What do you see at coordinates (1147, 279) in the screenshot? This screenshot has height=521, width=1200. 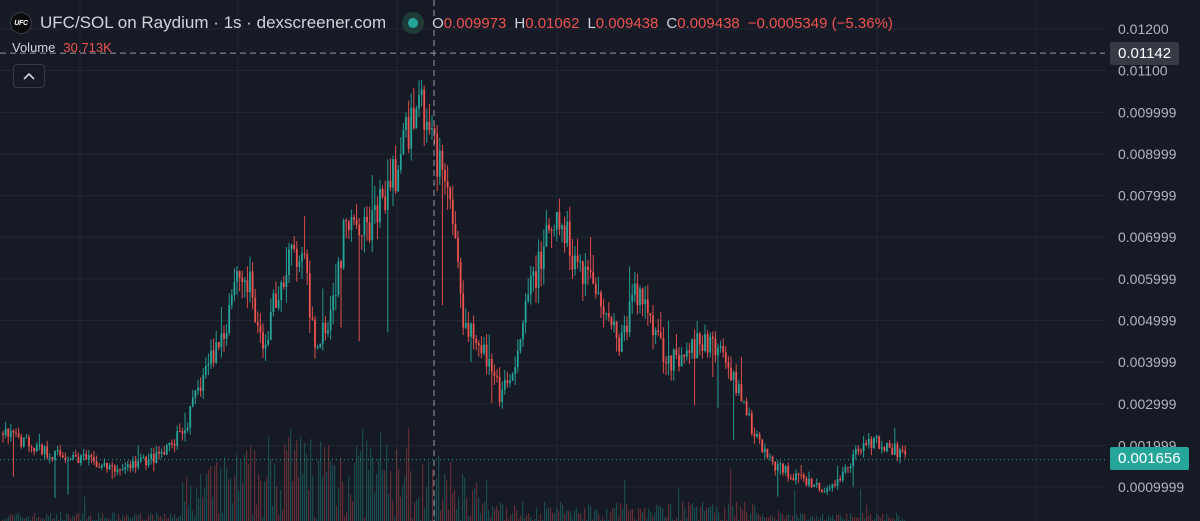 I see `y-tick-label: 0.005999` at bounding box center [1147, 279].